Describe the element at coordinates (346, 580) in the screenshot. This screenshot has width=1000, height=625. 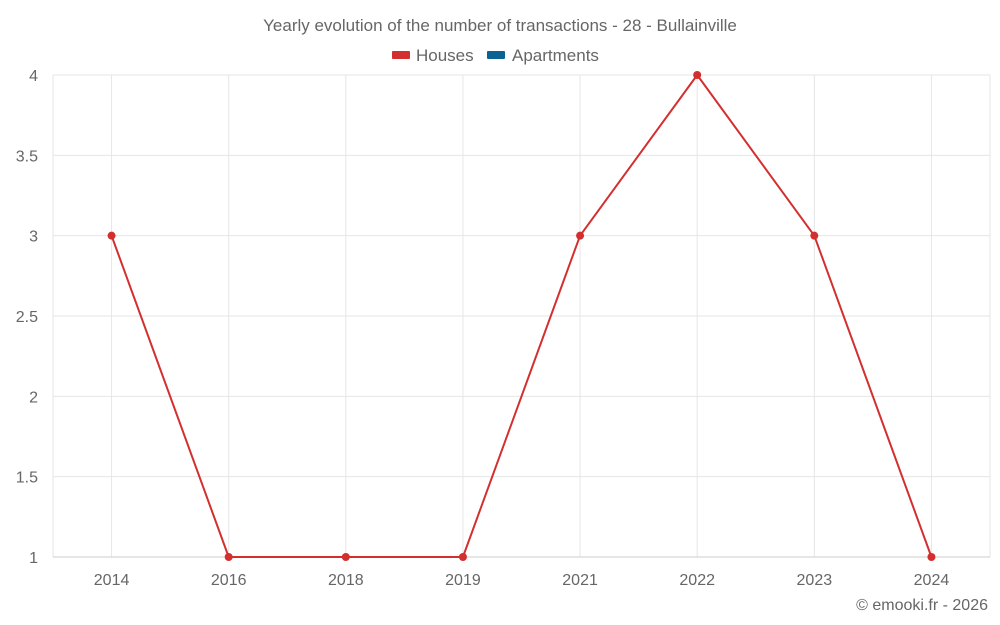
I see `x-tick-label: 2018` at that location.